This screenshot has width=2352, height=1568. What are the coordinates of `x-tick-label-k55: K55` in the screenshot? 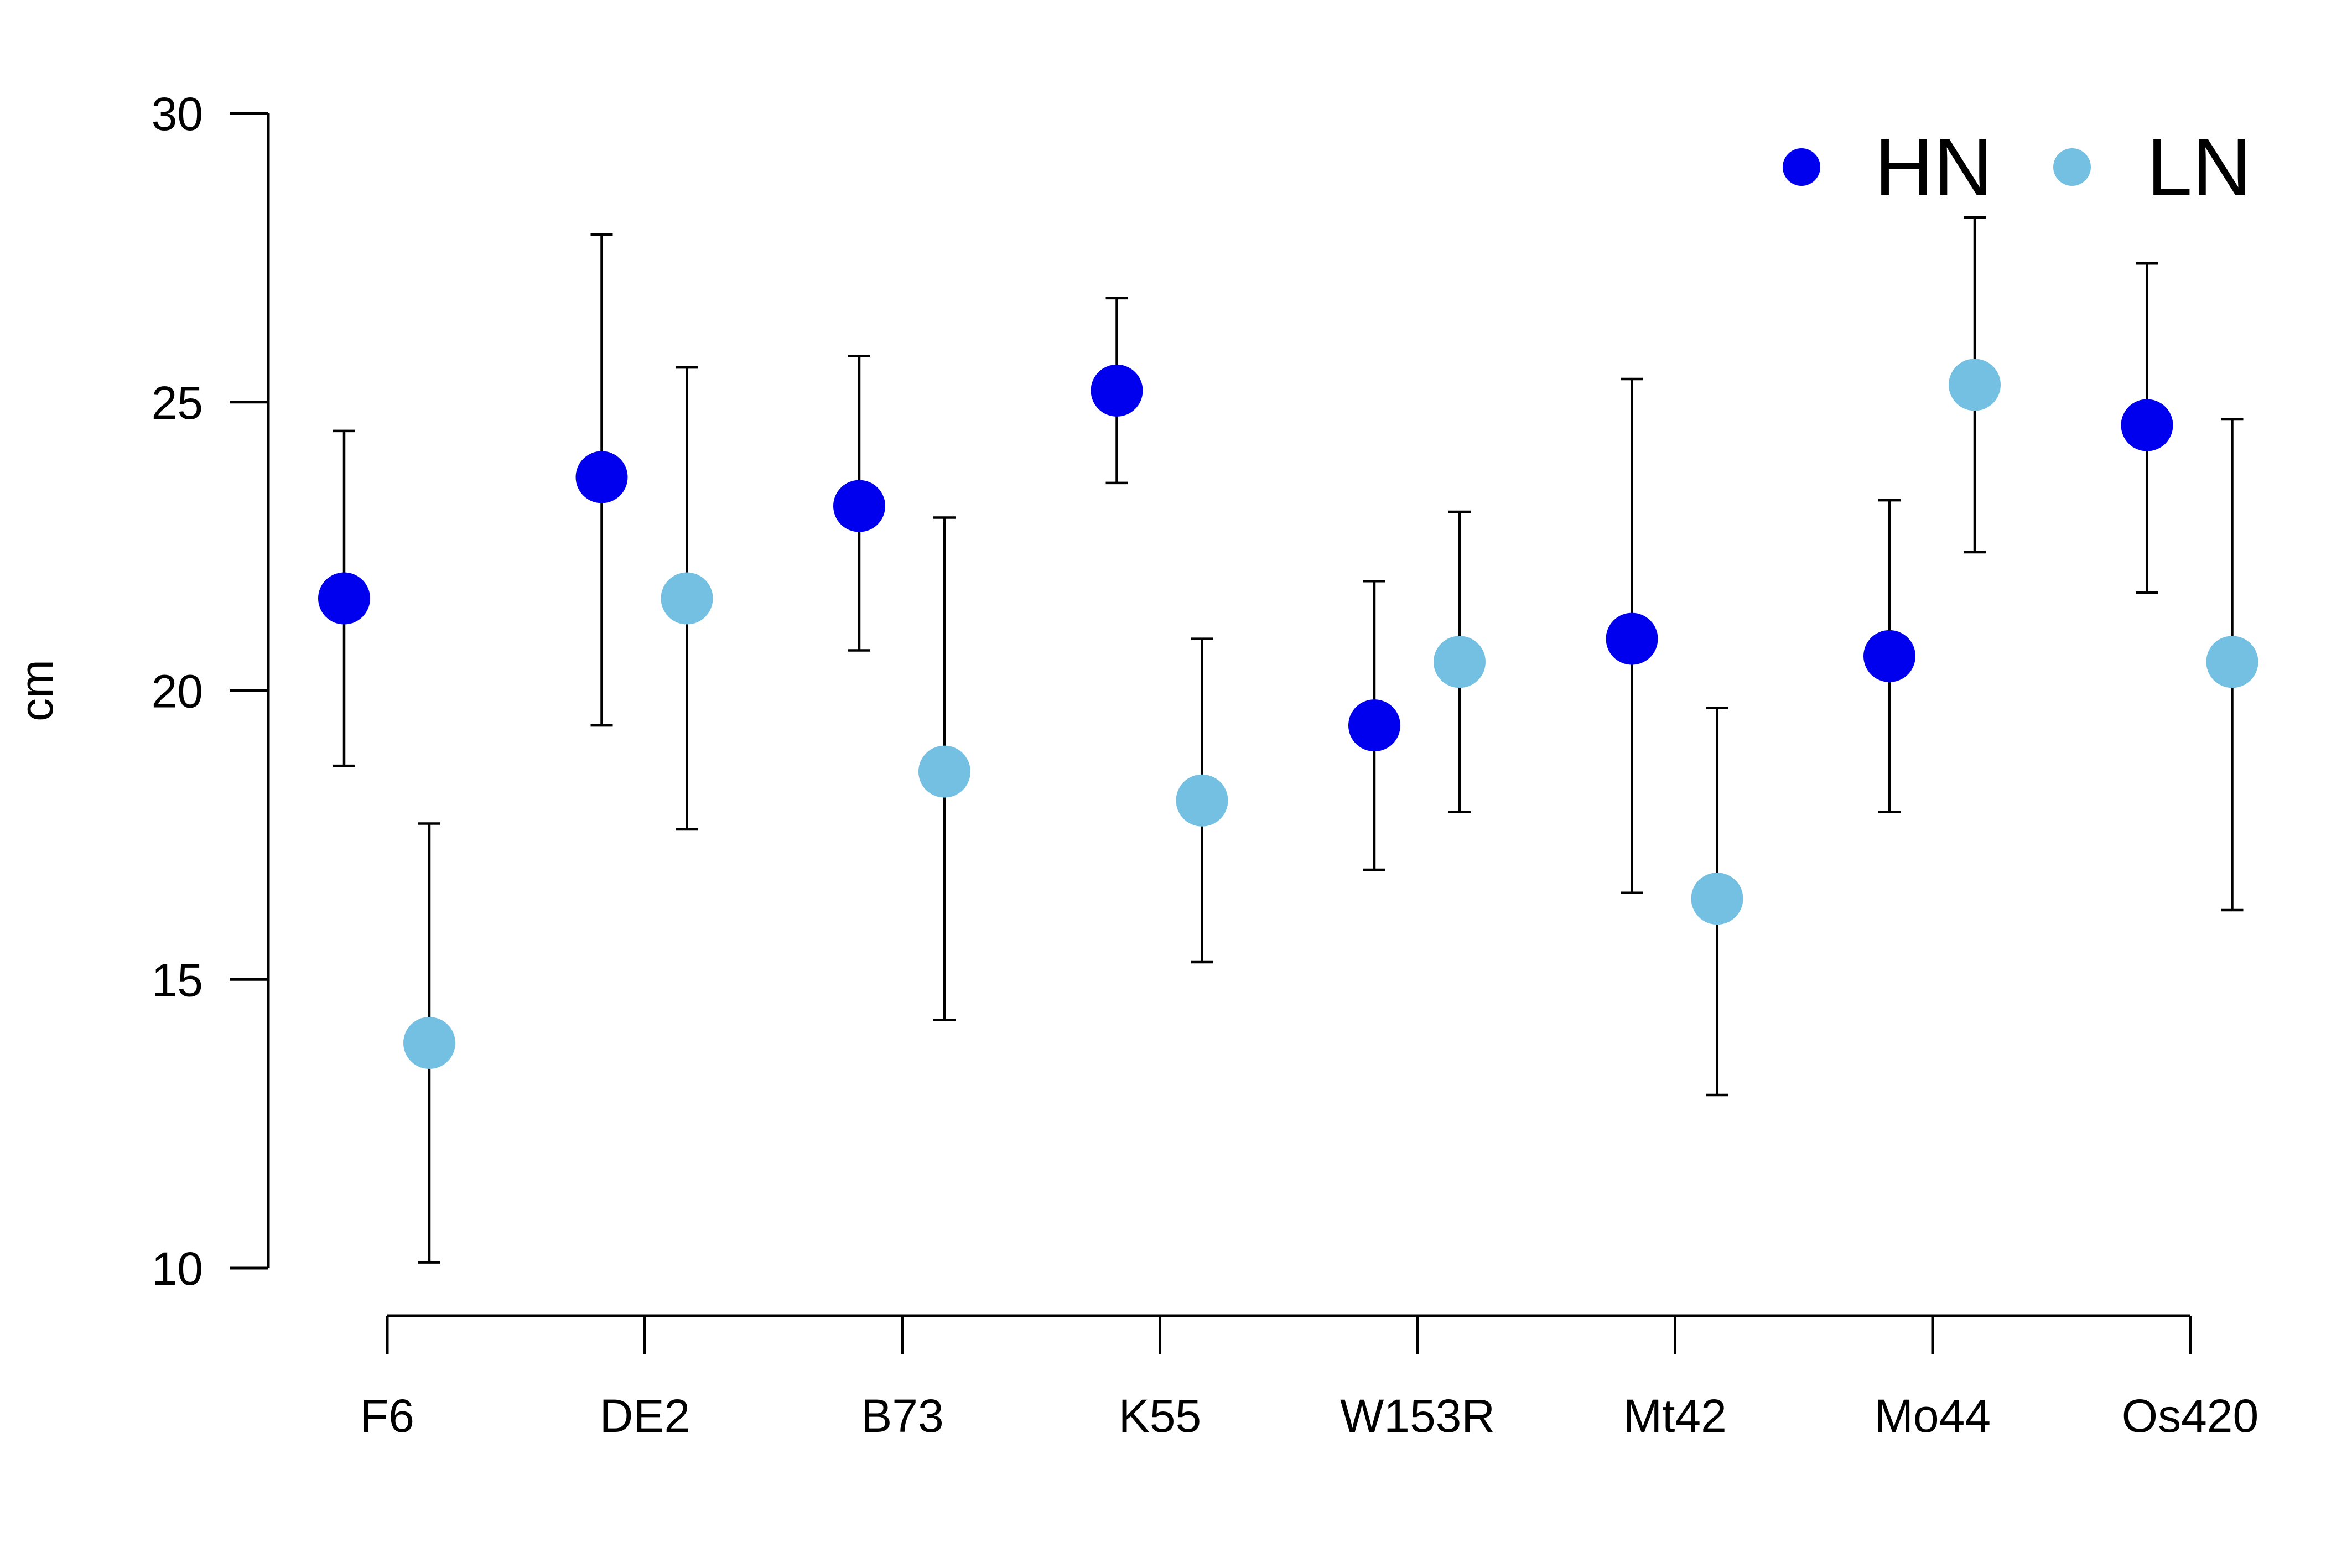 It's located at (1160, 1416).